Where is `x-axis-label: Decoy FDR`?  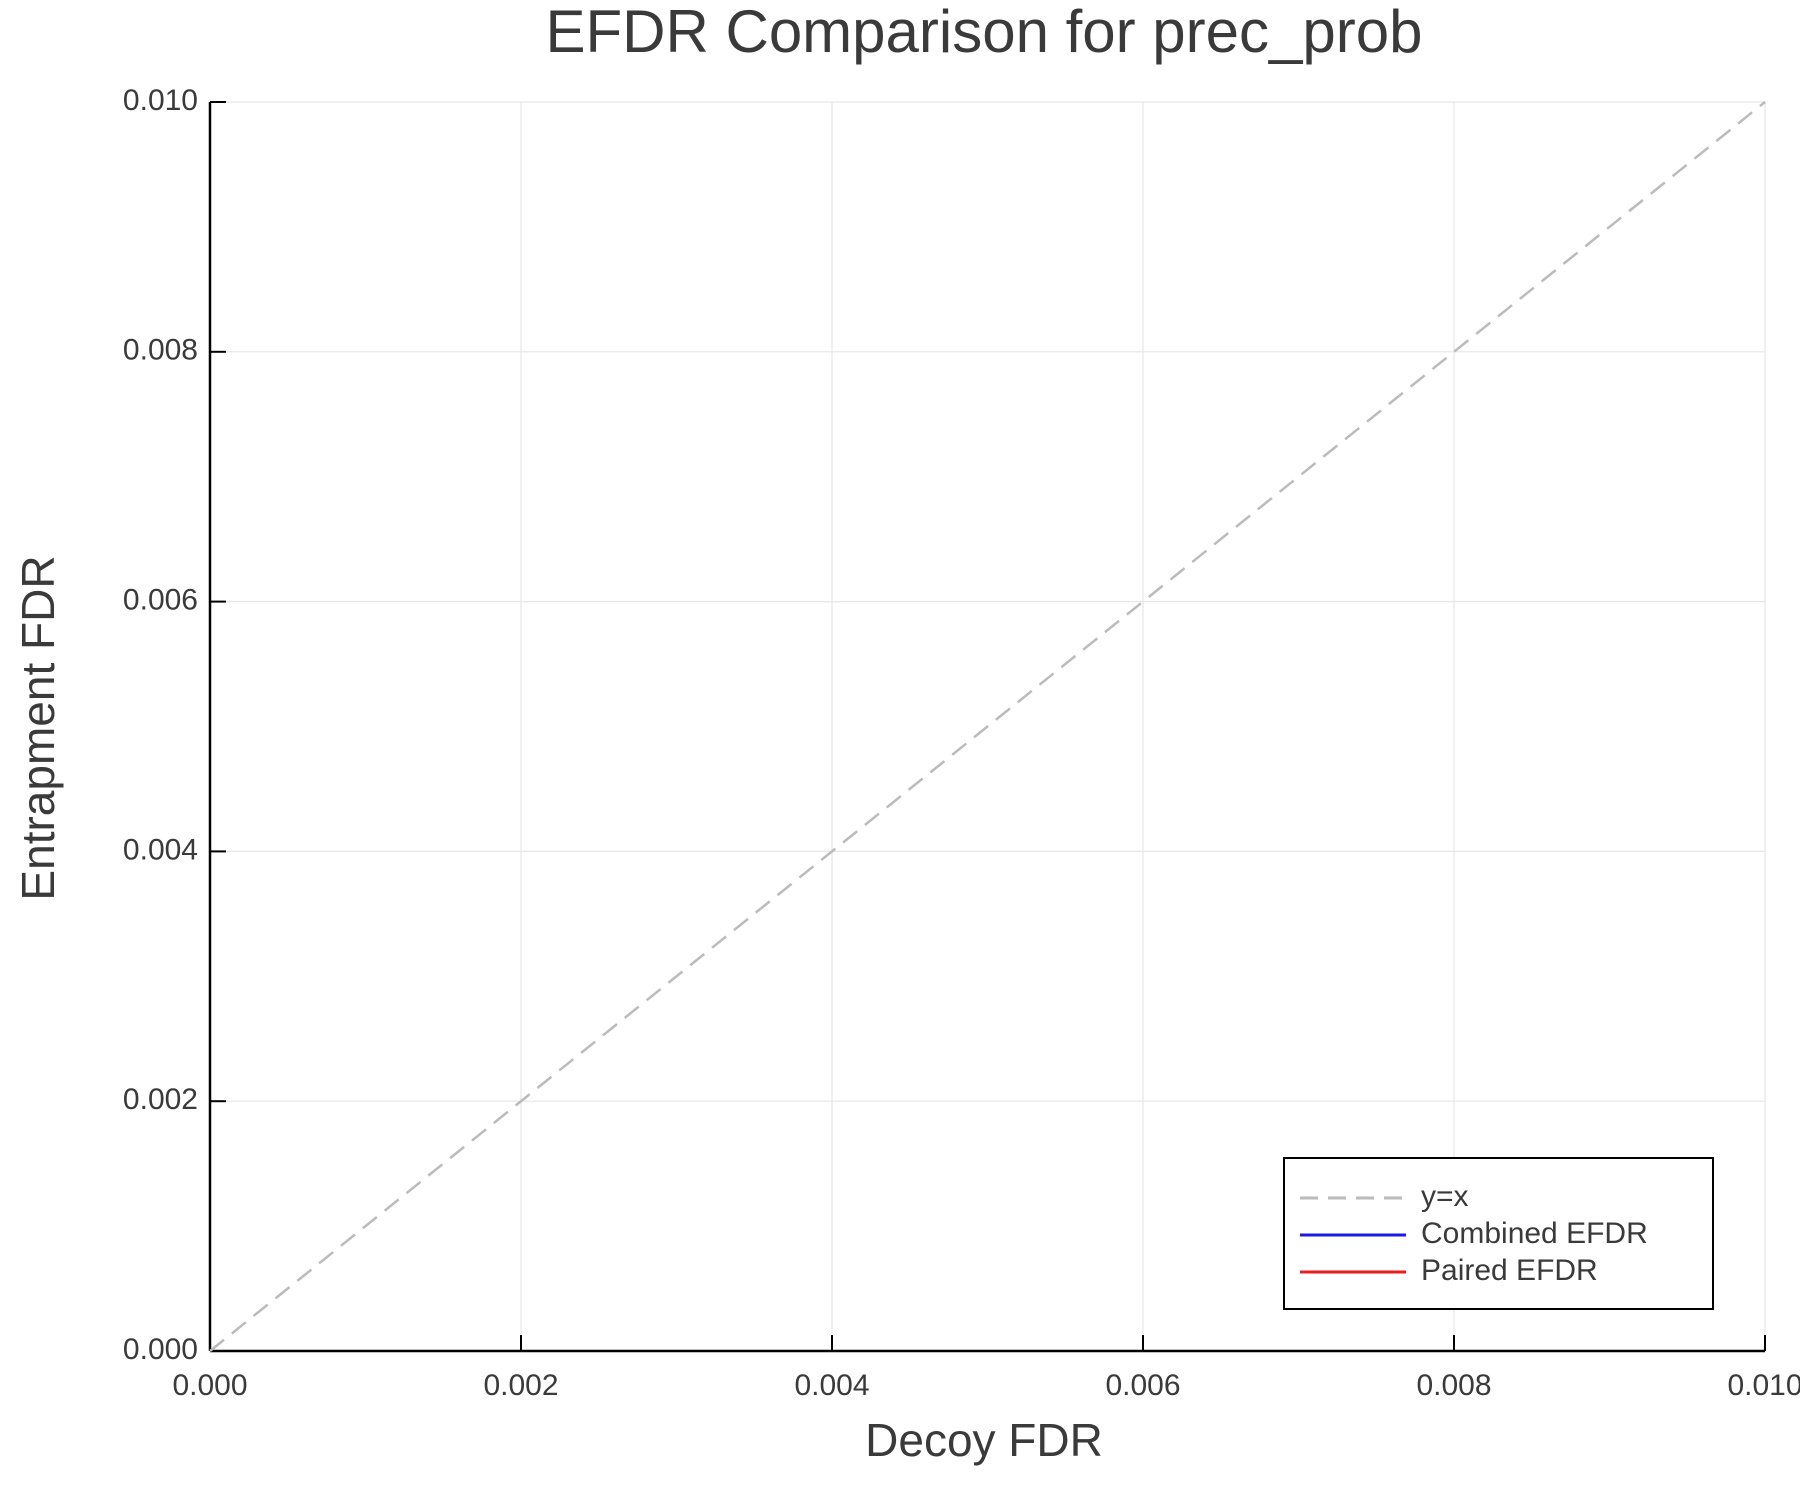
x-axis-label: Decoy FDR is located at coordinates (984, 1440).